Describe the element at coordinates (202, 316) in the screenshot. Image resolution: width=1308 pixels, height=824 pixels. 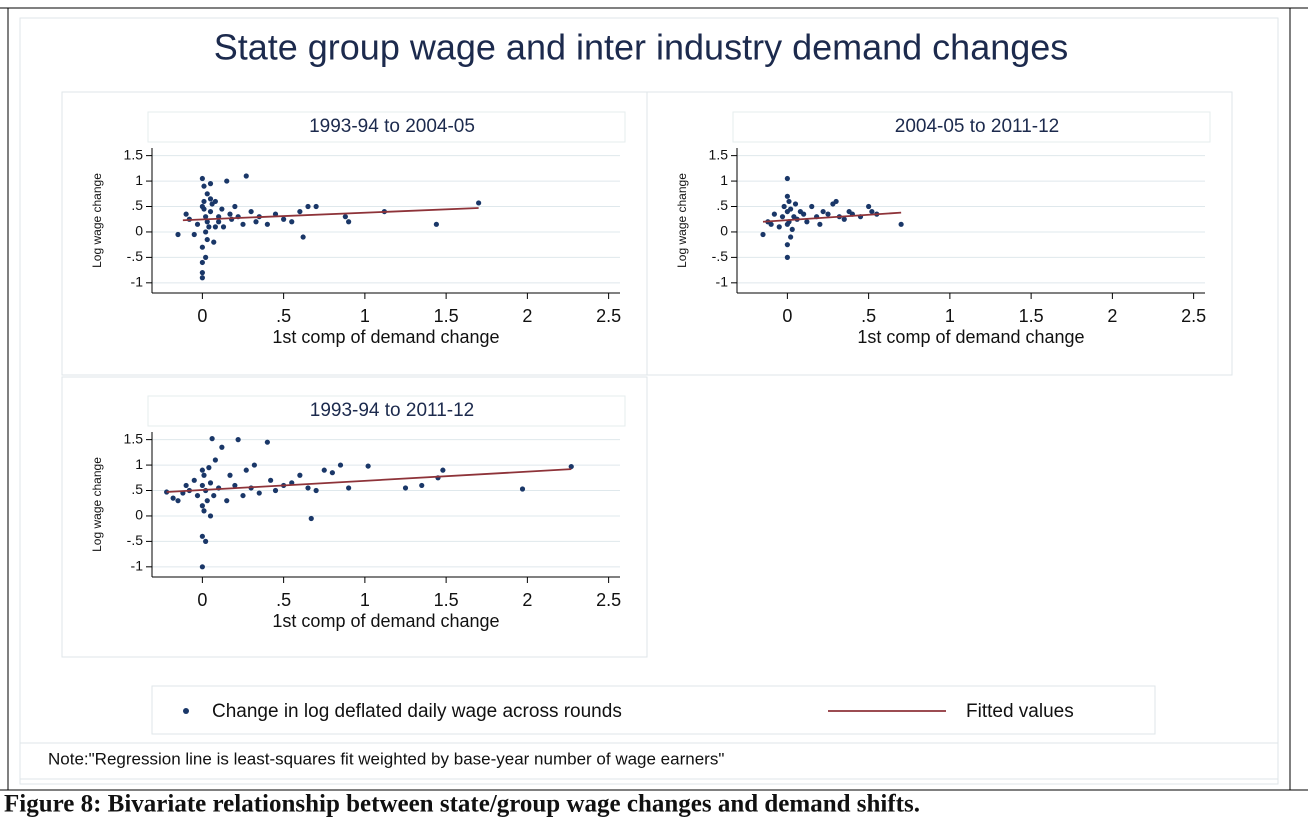
I see `x-tick-label: 0` at that location.